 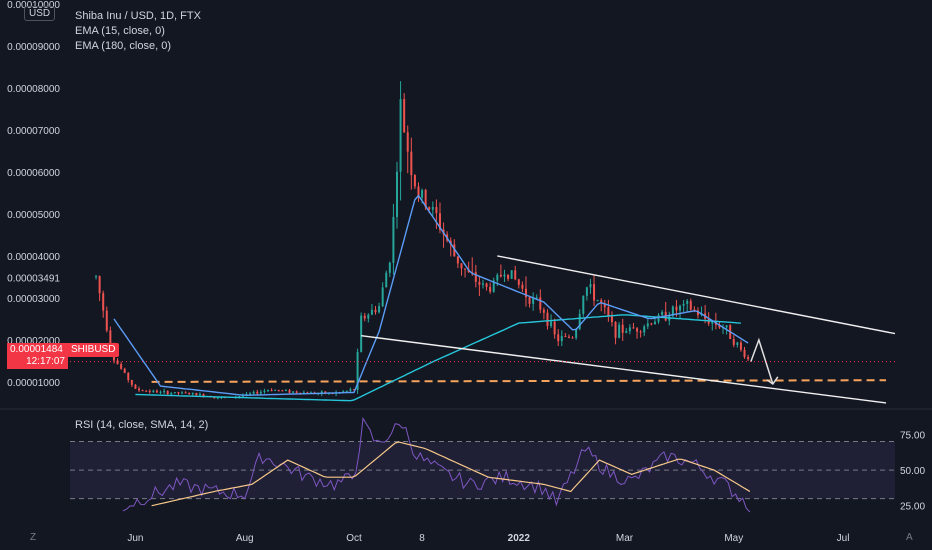 I want to click on rsi-line, so click(x=436, y=464).